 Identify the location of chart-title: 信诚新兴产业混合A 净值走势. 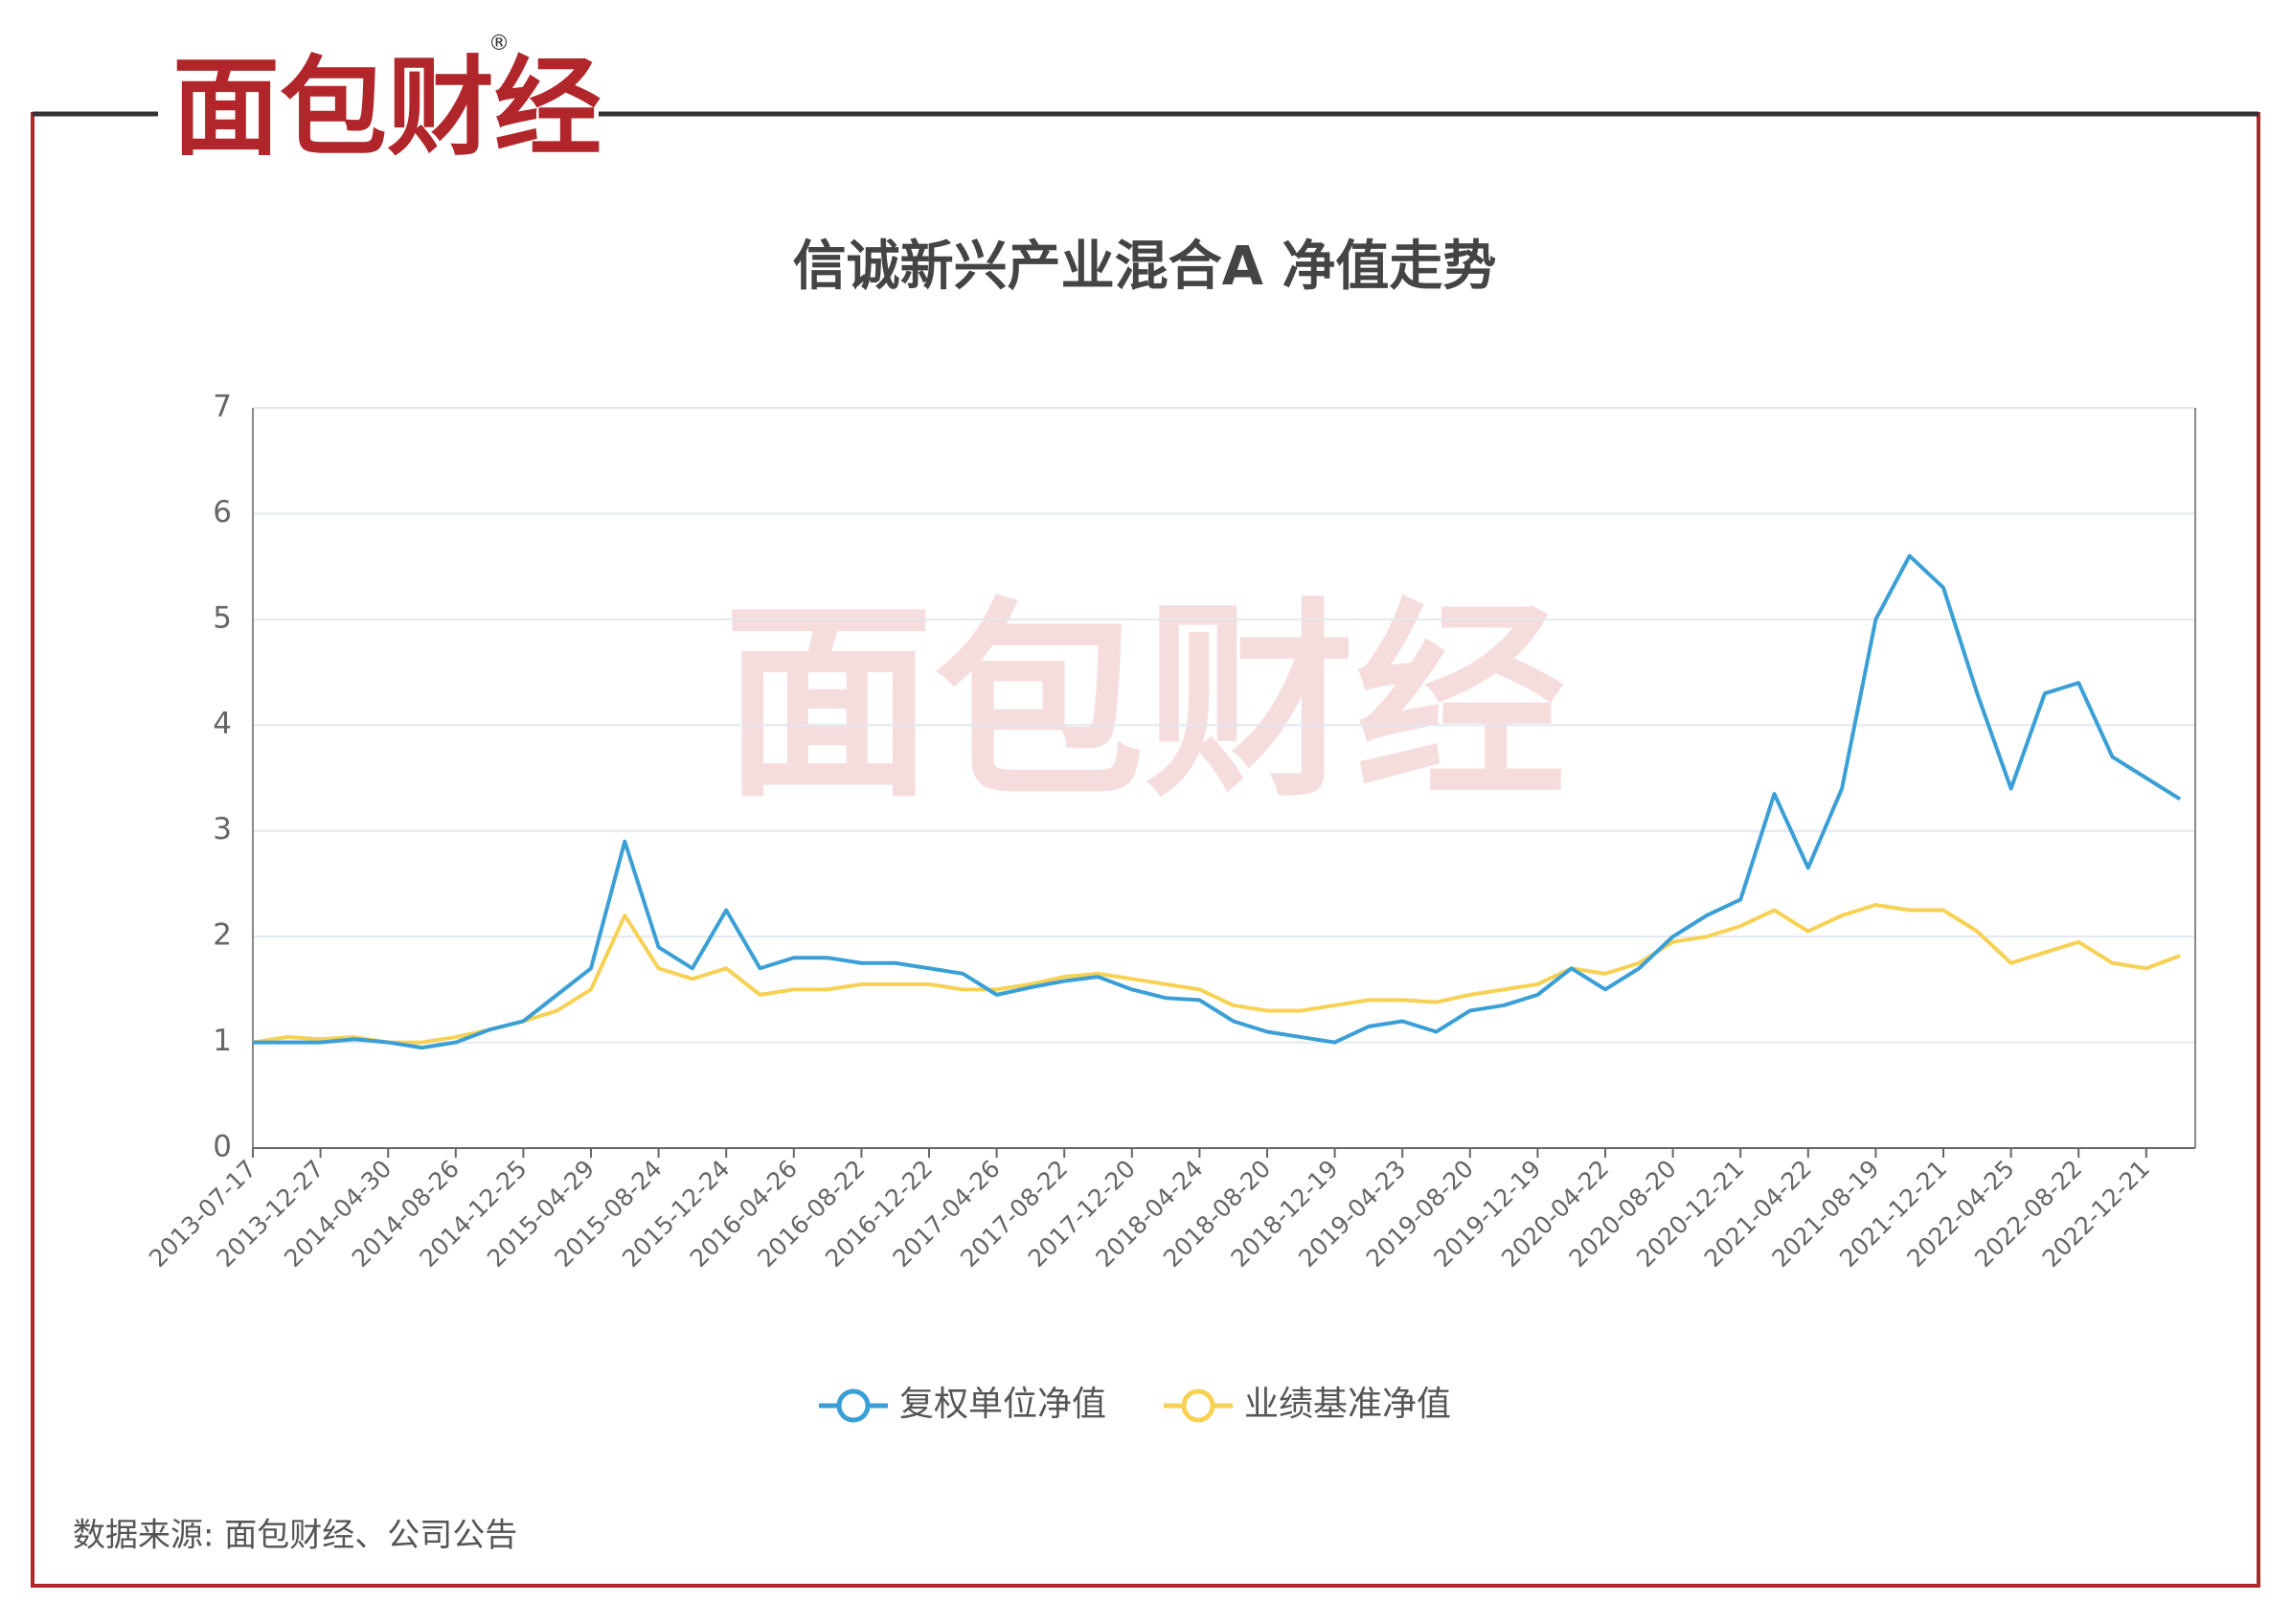
(1145, 267).